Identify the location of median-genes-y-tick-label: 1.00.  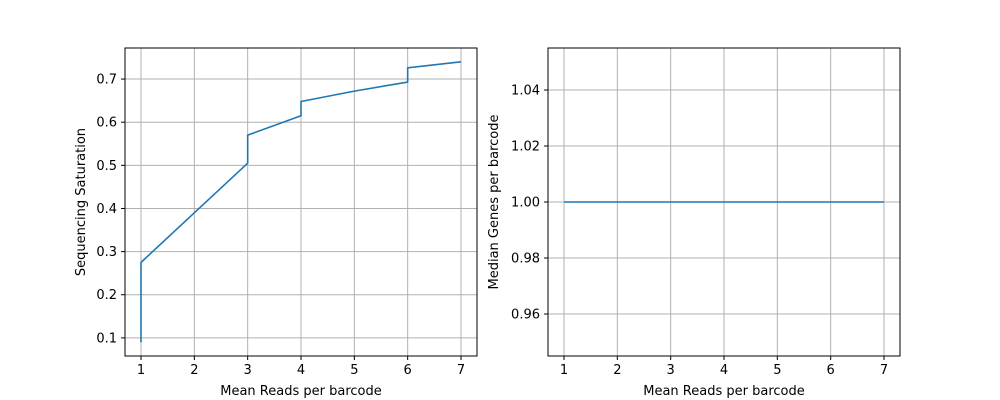
(525, 203).